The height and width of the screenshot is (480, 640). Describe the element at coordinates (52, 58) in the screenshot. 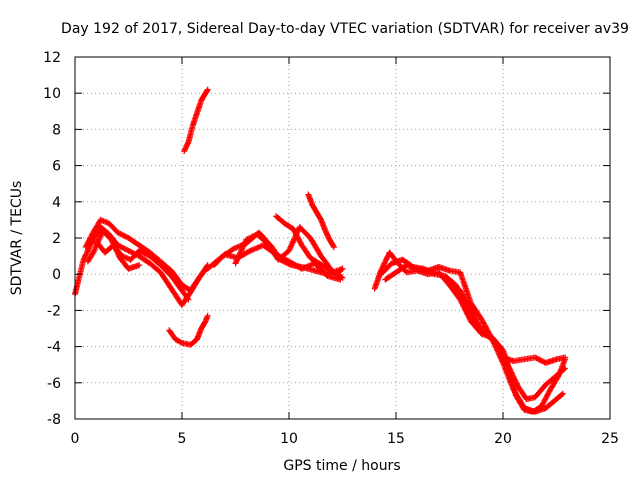

I see `y-tick-label: 12` at that location.